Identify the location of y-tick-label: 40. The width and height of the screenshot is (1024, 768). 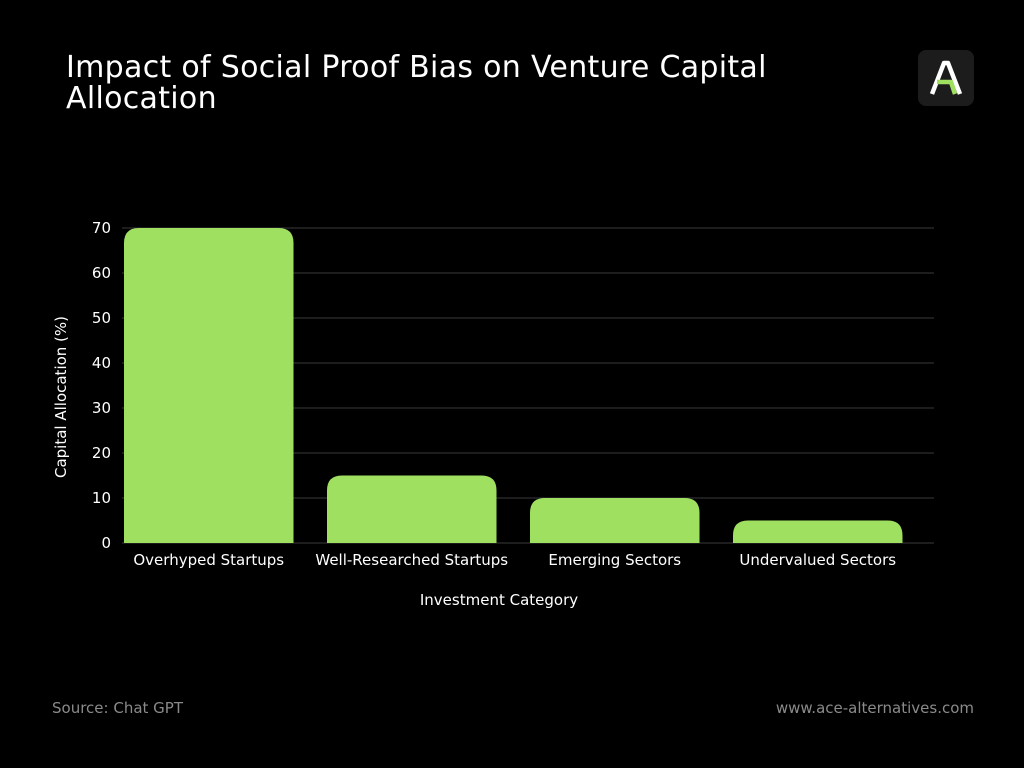
(101, 363).